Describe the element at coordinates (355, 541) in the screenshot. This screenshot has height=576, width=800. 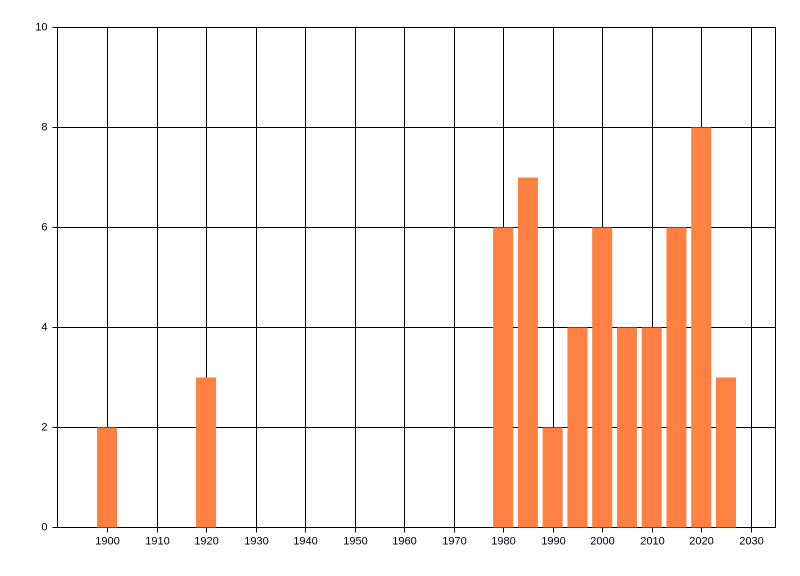
I see `x-tick-label: 1950` at that location.